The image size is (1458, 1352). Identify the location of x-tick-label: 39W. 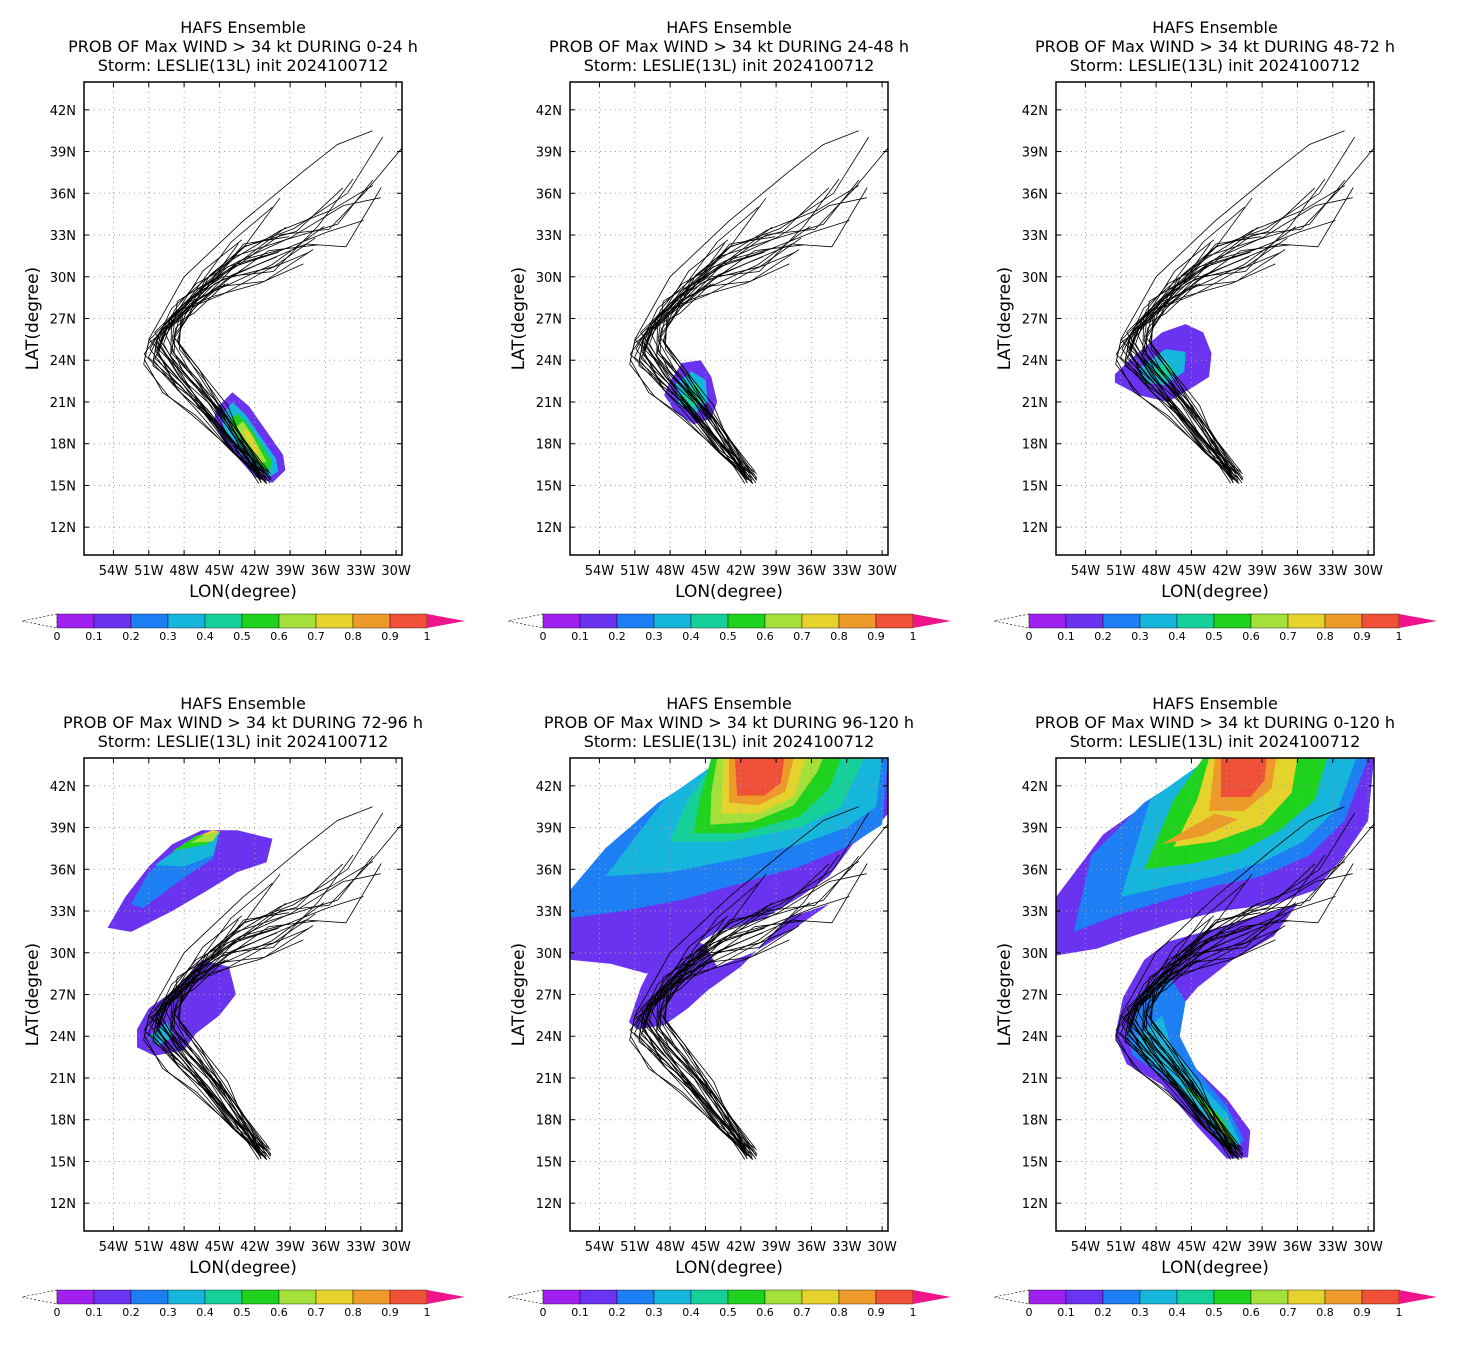
(1262, 1247).